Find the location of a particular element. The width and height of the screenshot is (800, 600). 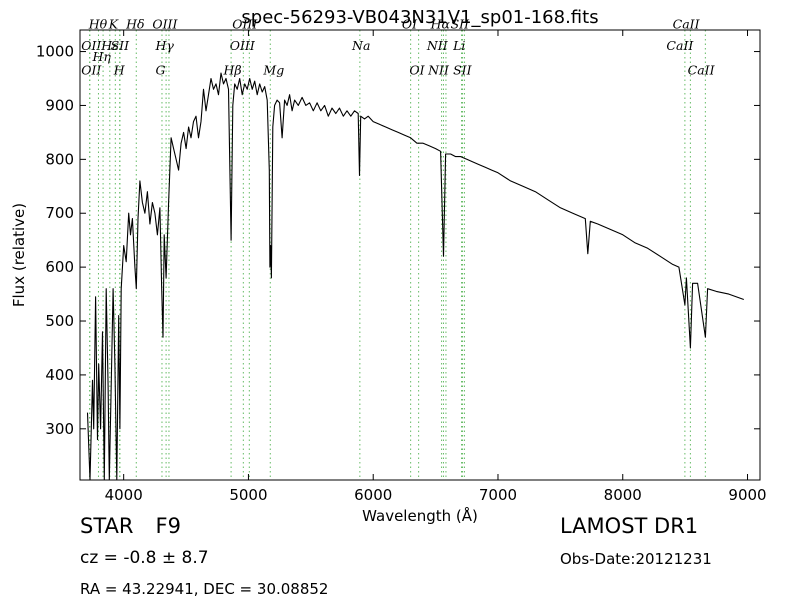

spectral-line-label-19: Hα is located at coordinates (440, 24).